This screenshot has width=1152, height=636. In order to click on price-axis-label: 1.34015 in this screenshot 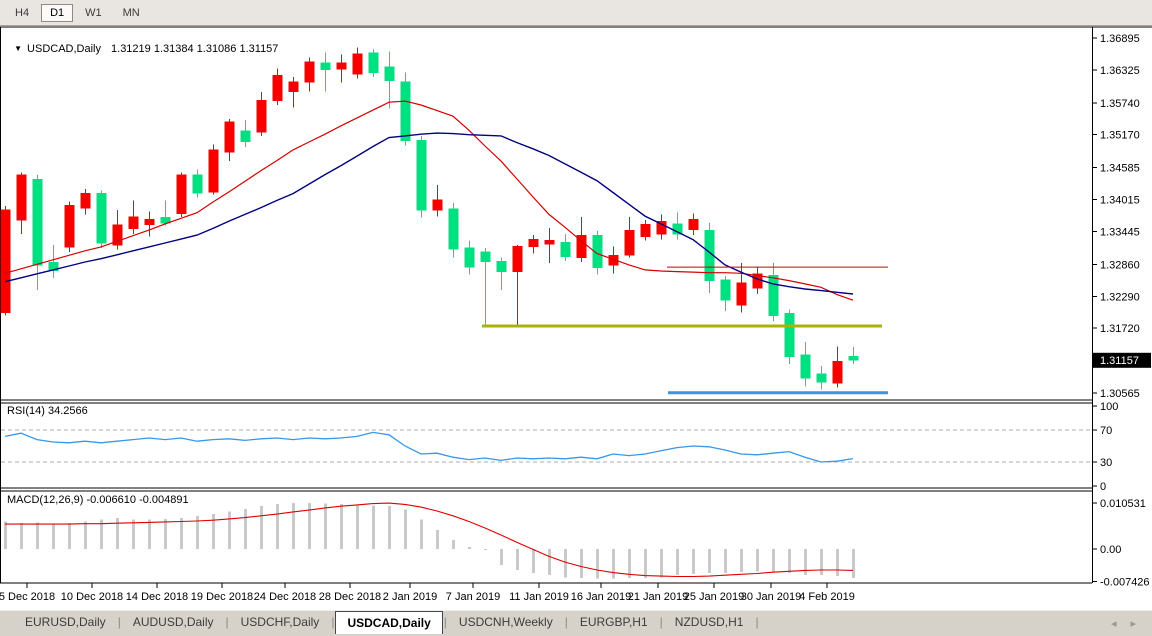, I will do `click(1120, 201)`.